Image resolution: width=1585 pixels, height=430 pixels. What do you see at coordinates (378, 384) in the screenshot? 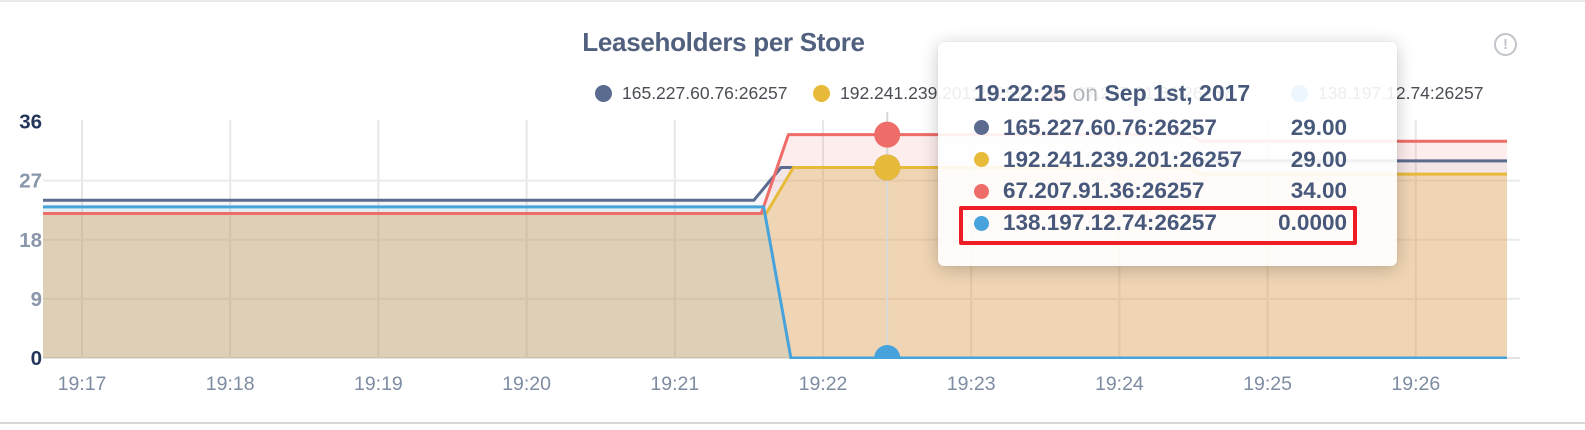
I see `x-axis-tick-label: 19:19` at bounding box center [378, 384].